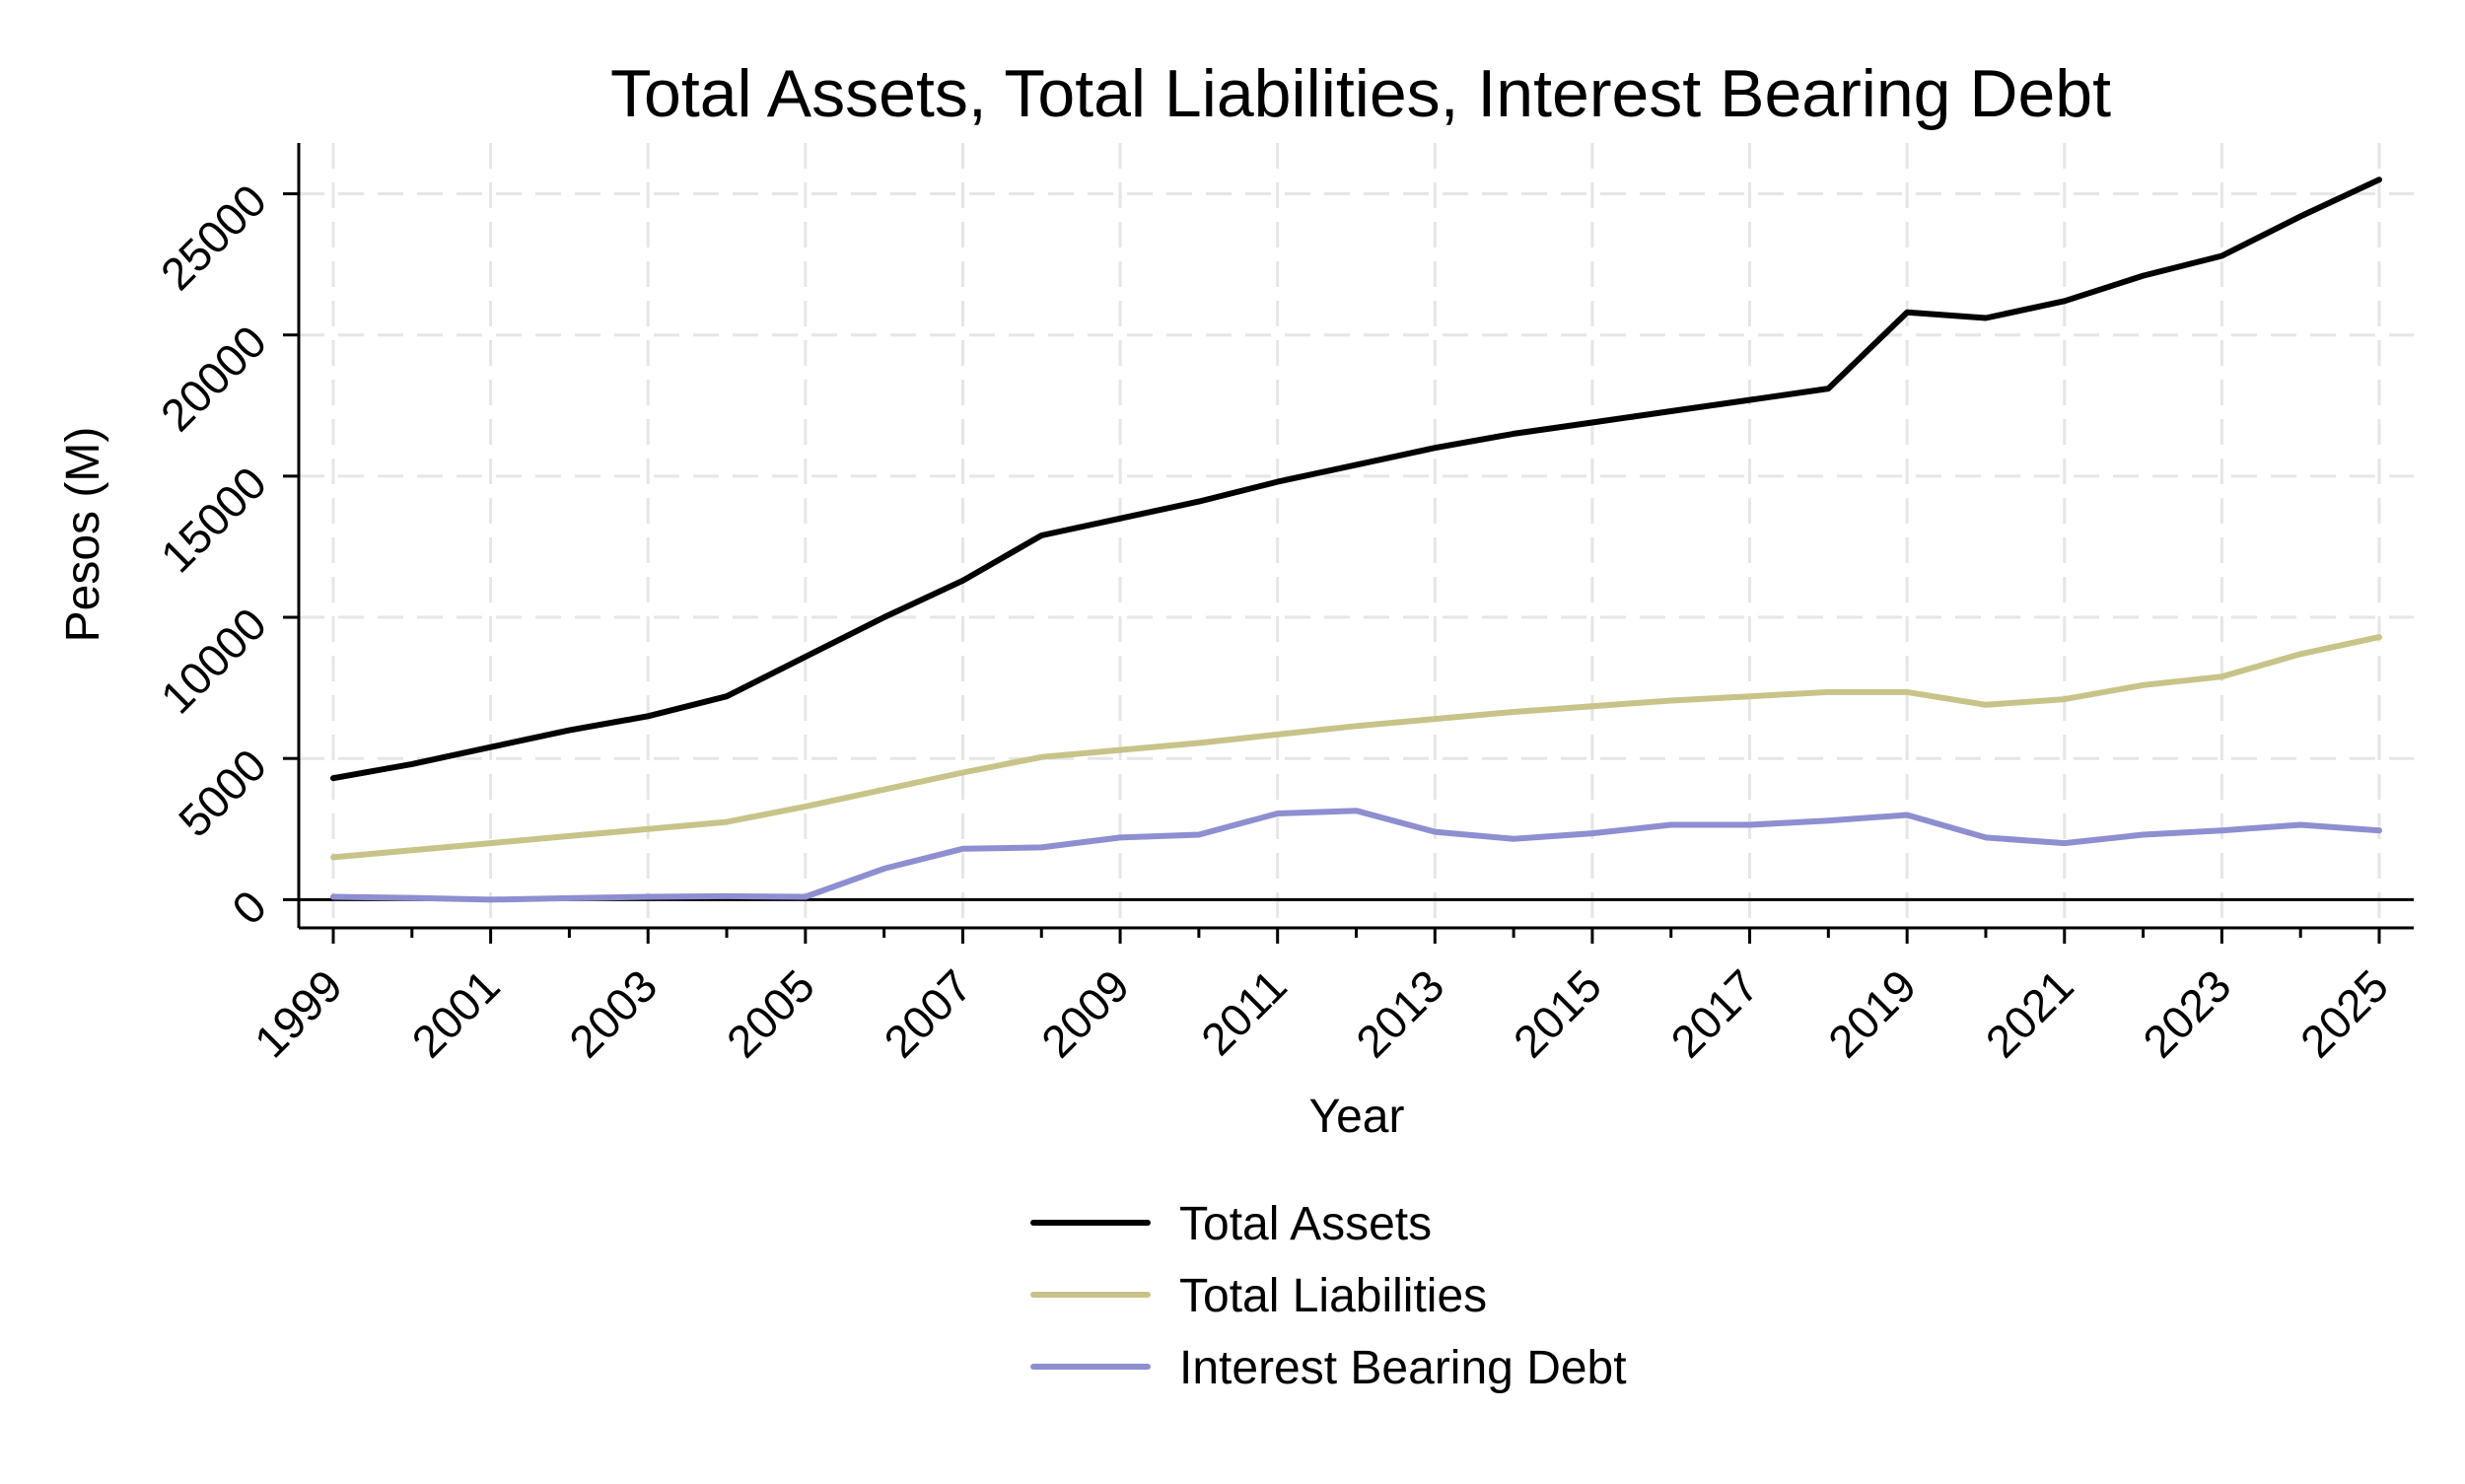 The width and height of the screenshot is (2465, 1484). What do you see at coordinates (2344, 1013) in the screenshot?
I see `x-tick-label: 2025` at bounding box center [2344, 1013].